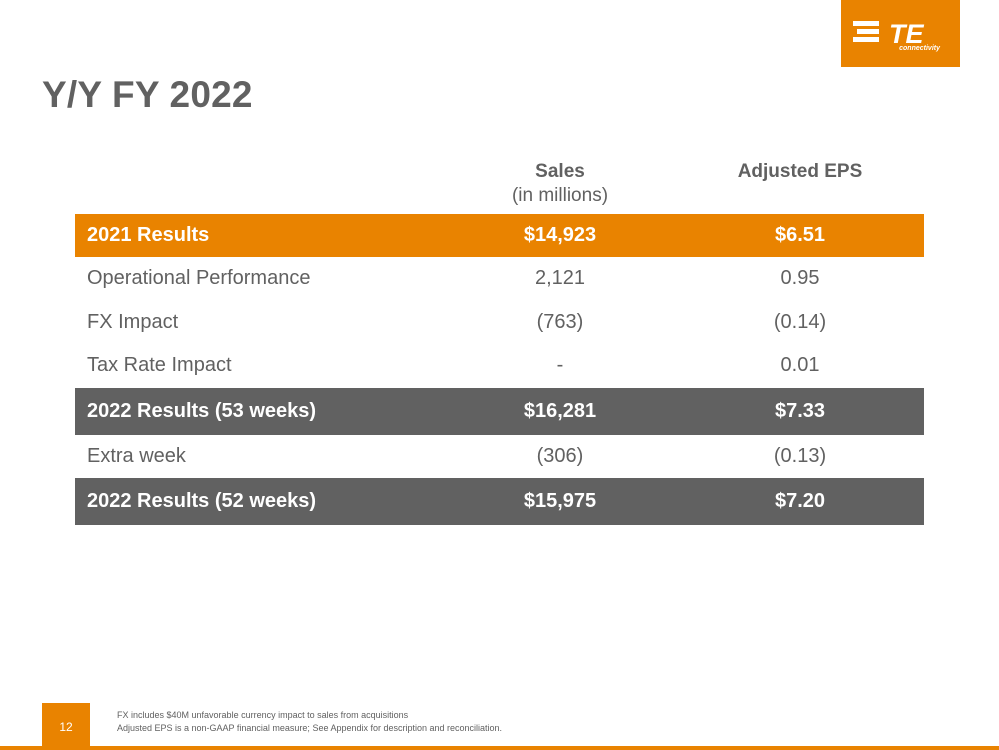 The height and width of the screenshot is (750, 999). What do you see at coordinates (919, 48) in the screenshot?
I see `logo-subtitle: connectivity` at bounding box center [919, 48].